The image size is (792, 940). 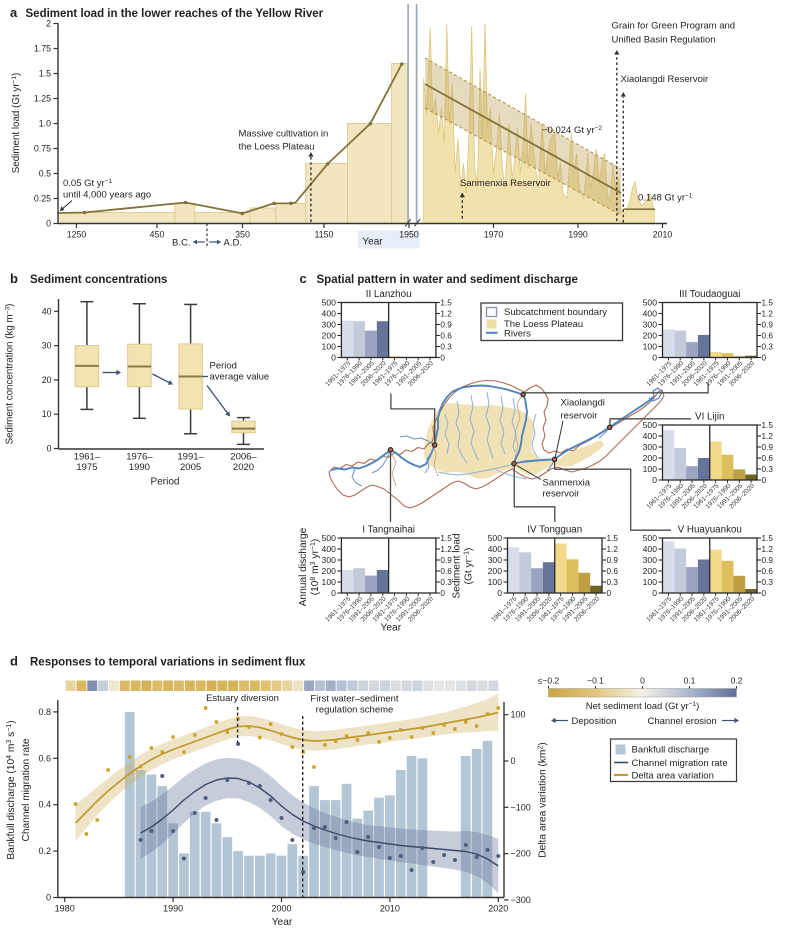 I want to click on svg-text:Sediment concentration (kg m−3: Sediment concentration (kg m−3), so click(x=10, y=374).